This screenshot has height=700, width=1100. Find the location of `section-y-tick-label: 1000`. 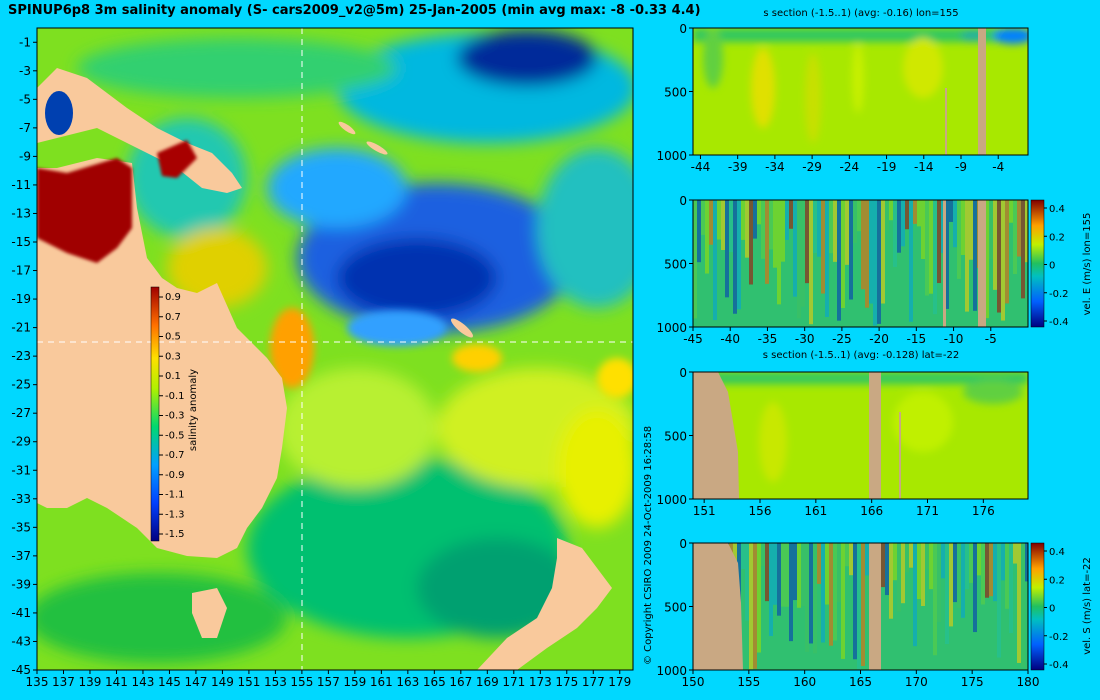

section-y-tick-label: 1000 is located at coordinates (671, 328).